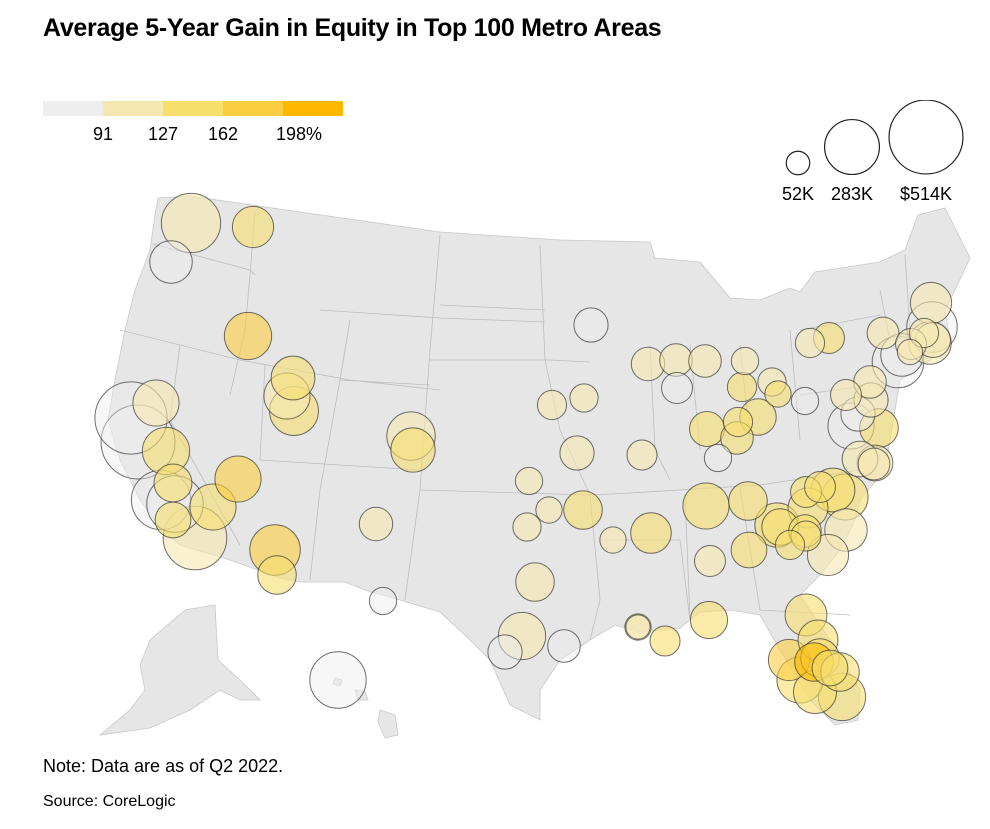  I want to click on size-legend-label: 52K, so click(798, 194).